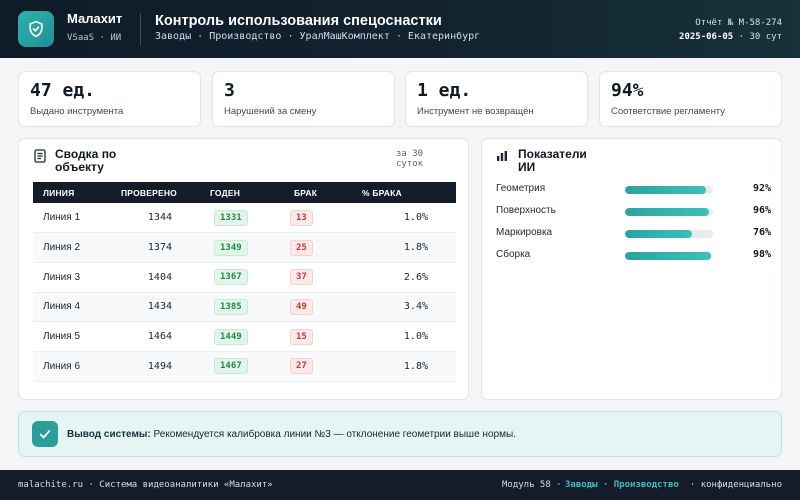 This screenshot has height=500, width=800. I want to click on kpi-card-issued: 47 ед. Выдано инструмента, so click(109, 99).